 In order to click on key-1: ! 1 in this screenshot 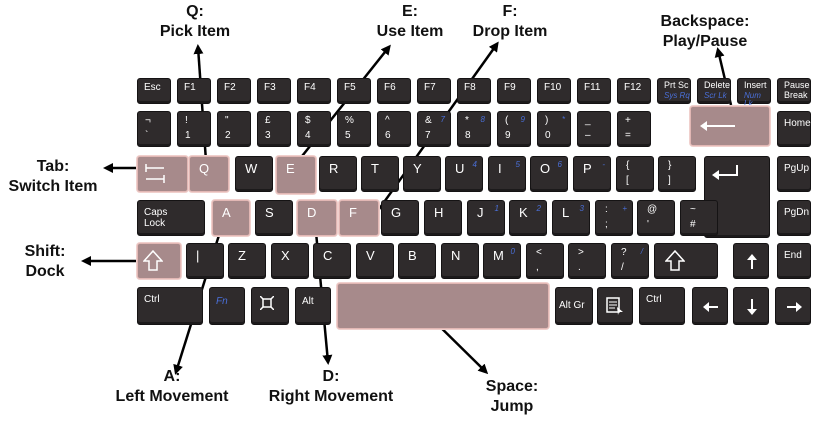, I will do `click(194, 129)`.